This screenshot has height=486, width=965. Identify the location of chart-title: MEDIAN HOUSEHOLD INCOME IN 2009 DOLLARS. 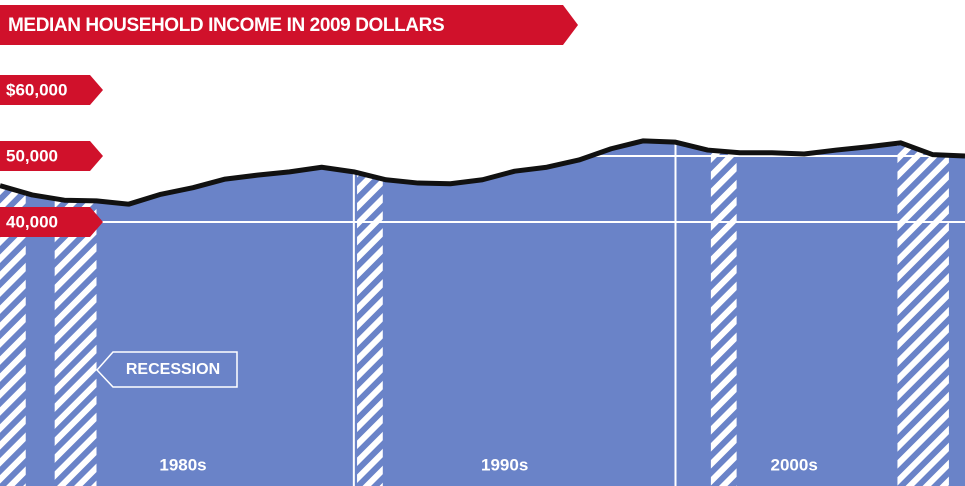
(226, 25).